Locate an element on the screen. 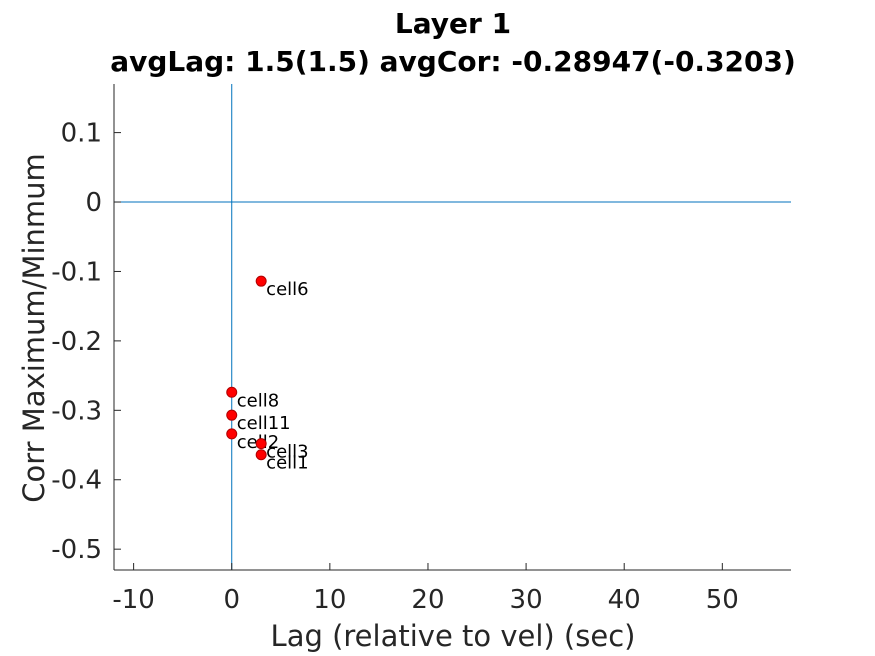 This screenshot has height=656, width=875. x-ticks: -10 0 10 20 30 40 50 is located at coordinates (425, 589).